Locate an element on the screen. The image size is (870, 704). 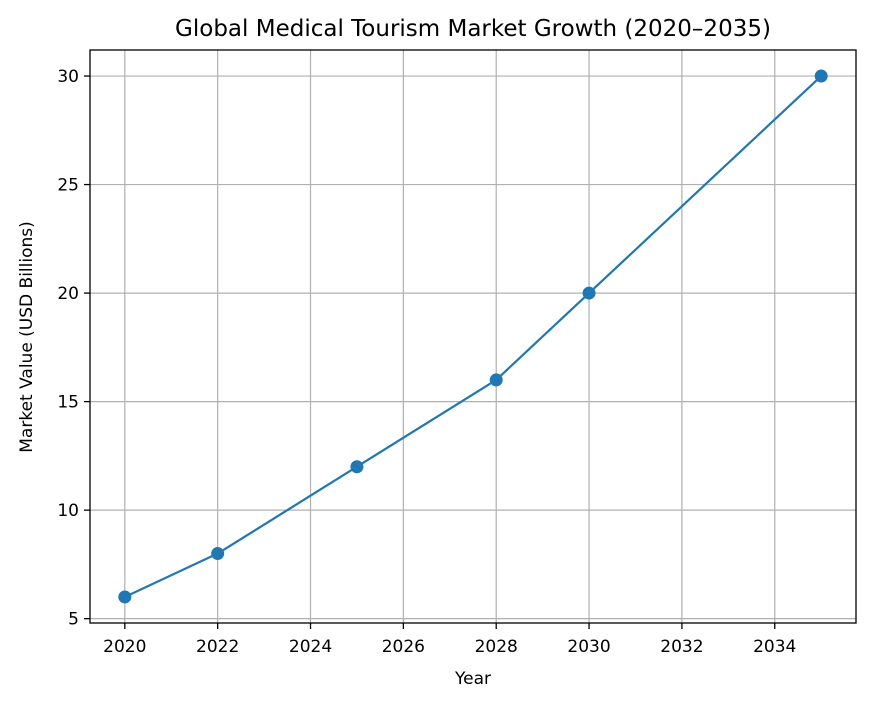
data-point-2030 is located at coordinates (589, 293).